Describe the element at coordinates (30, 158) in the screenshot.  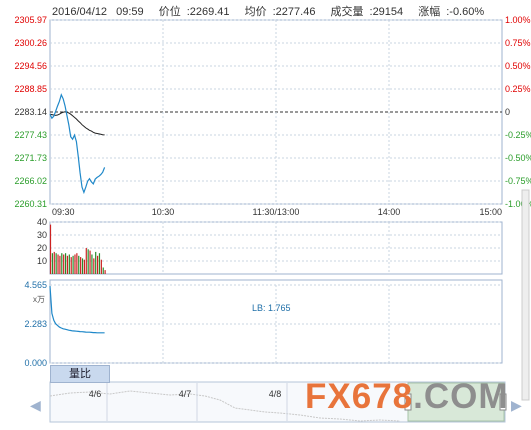
I see `price-ytick-label: 2271.73` at that location.